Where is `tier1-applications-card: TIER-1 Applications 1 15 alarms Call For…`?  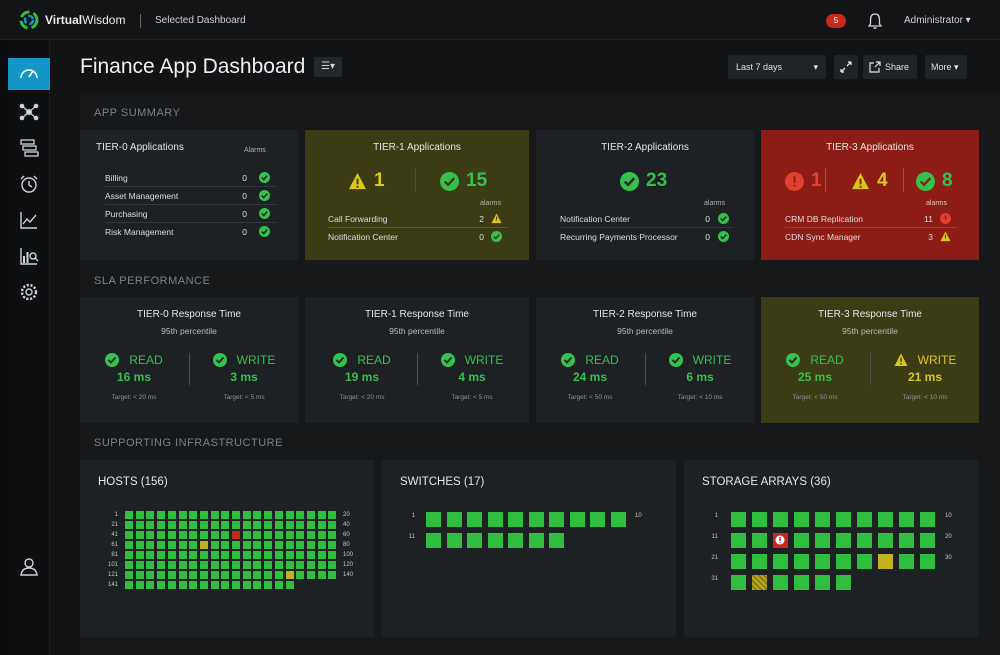
tier1-applications-card: TIER-1 Applications 1 15 alarms Call For… is located at coordinates (417, 195).